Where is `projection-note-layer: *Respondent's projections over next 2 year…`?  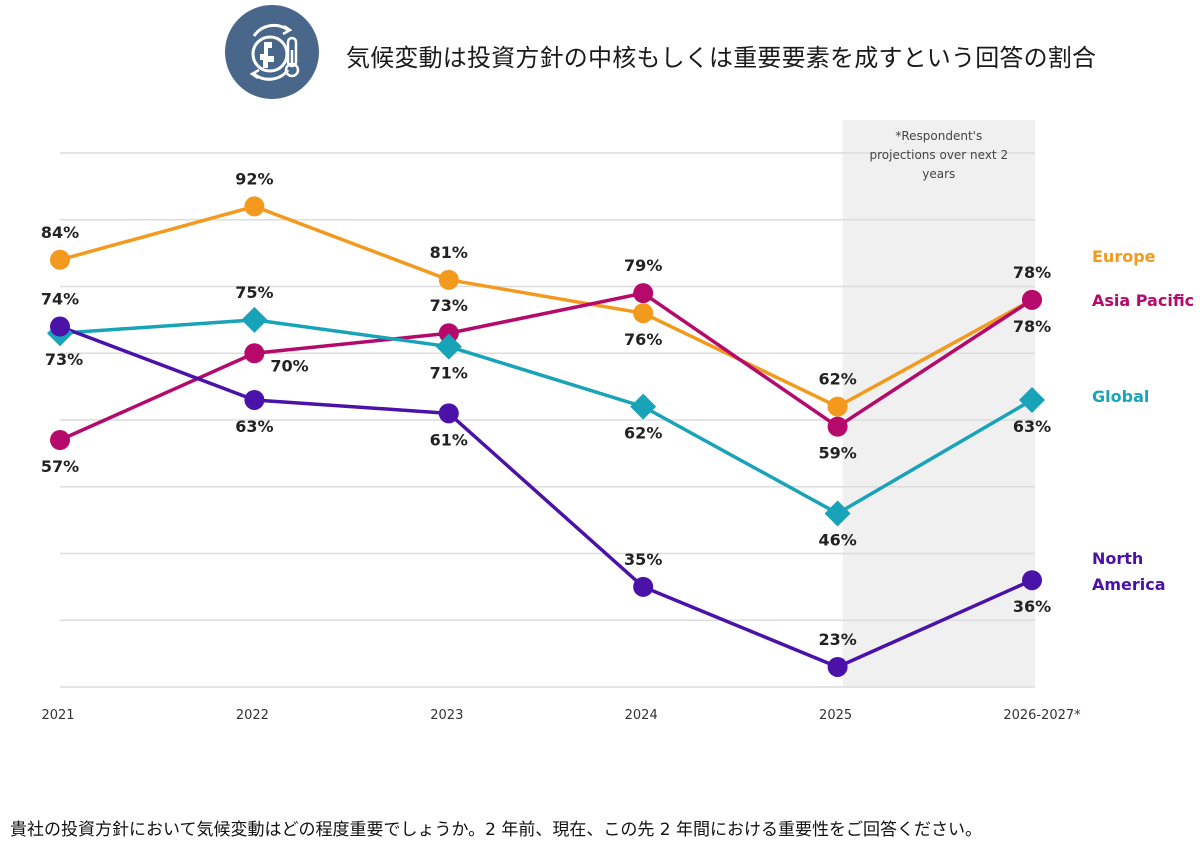 projection-note-layer: *Respondent's projections over next 2 year… is located at coordinates (938, 155).